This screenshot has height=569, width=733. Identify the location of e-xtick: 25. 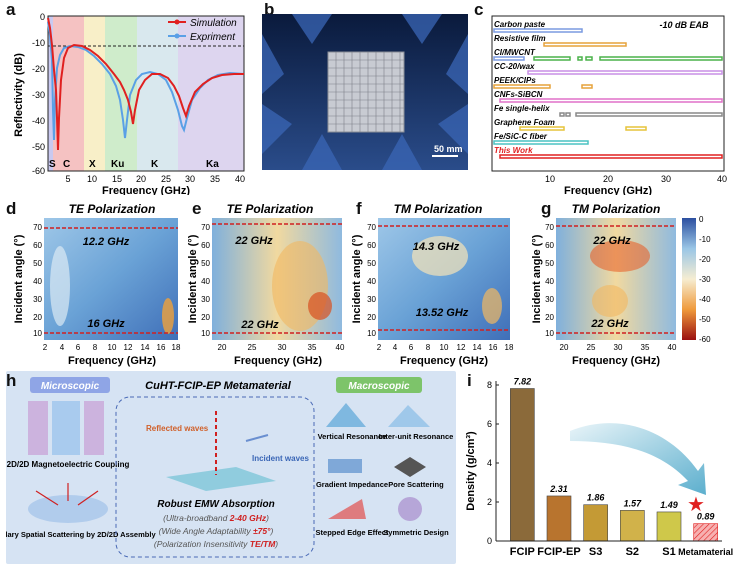
(252, 347).